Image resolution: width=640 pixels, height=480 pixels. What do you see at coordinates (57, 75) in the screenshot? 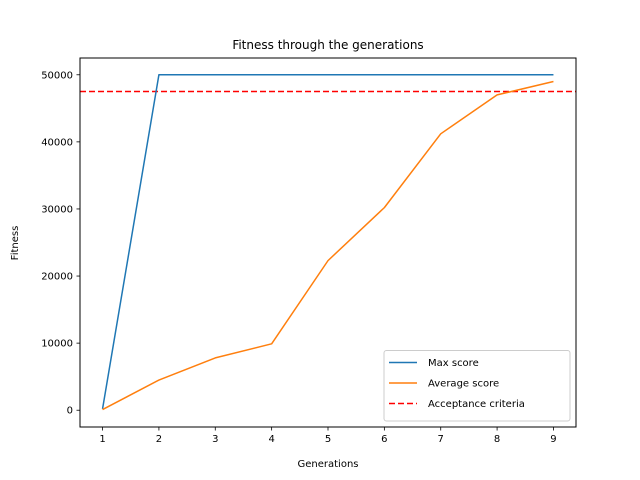
I see `y-tick-label: 50000` at bounding box center [57, 75].